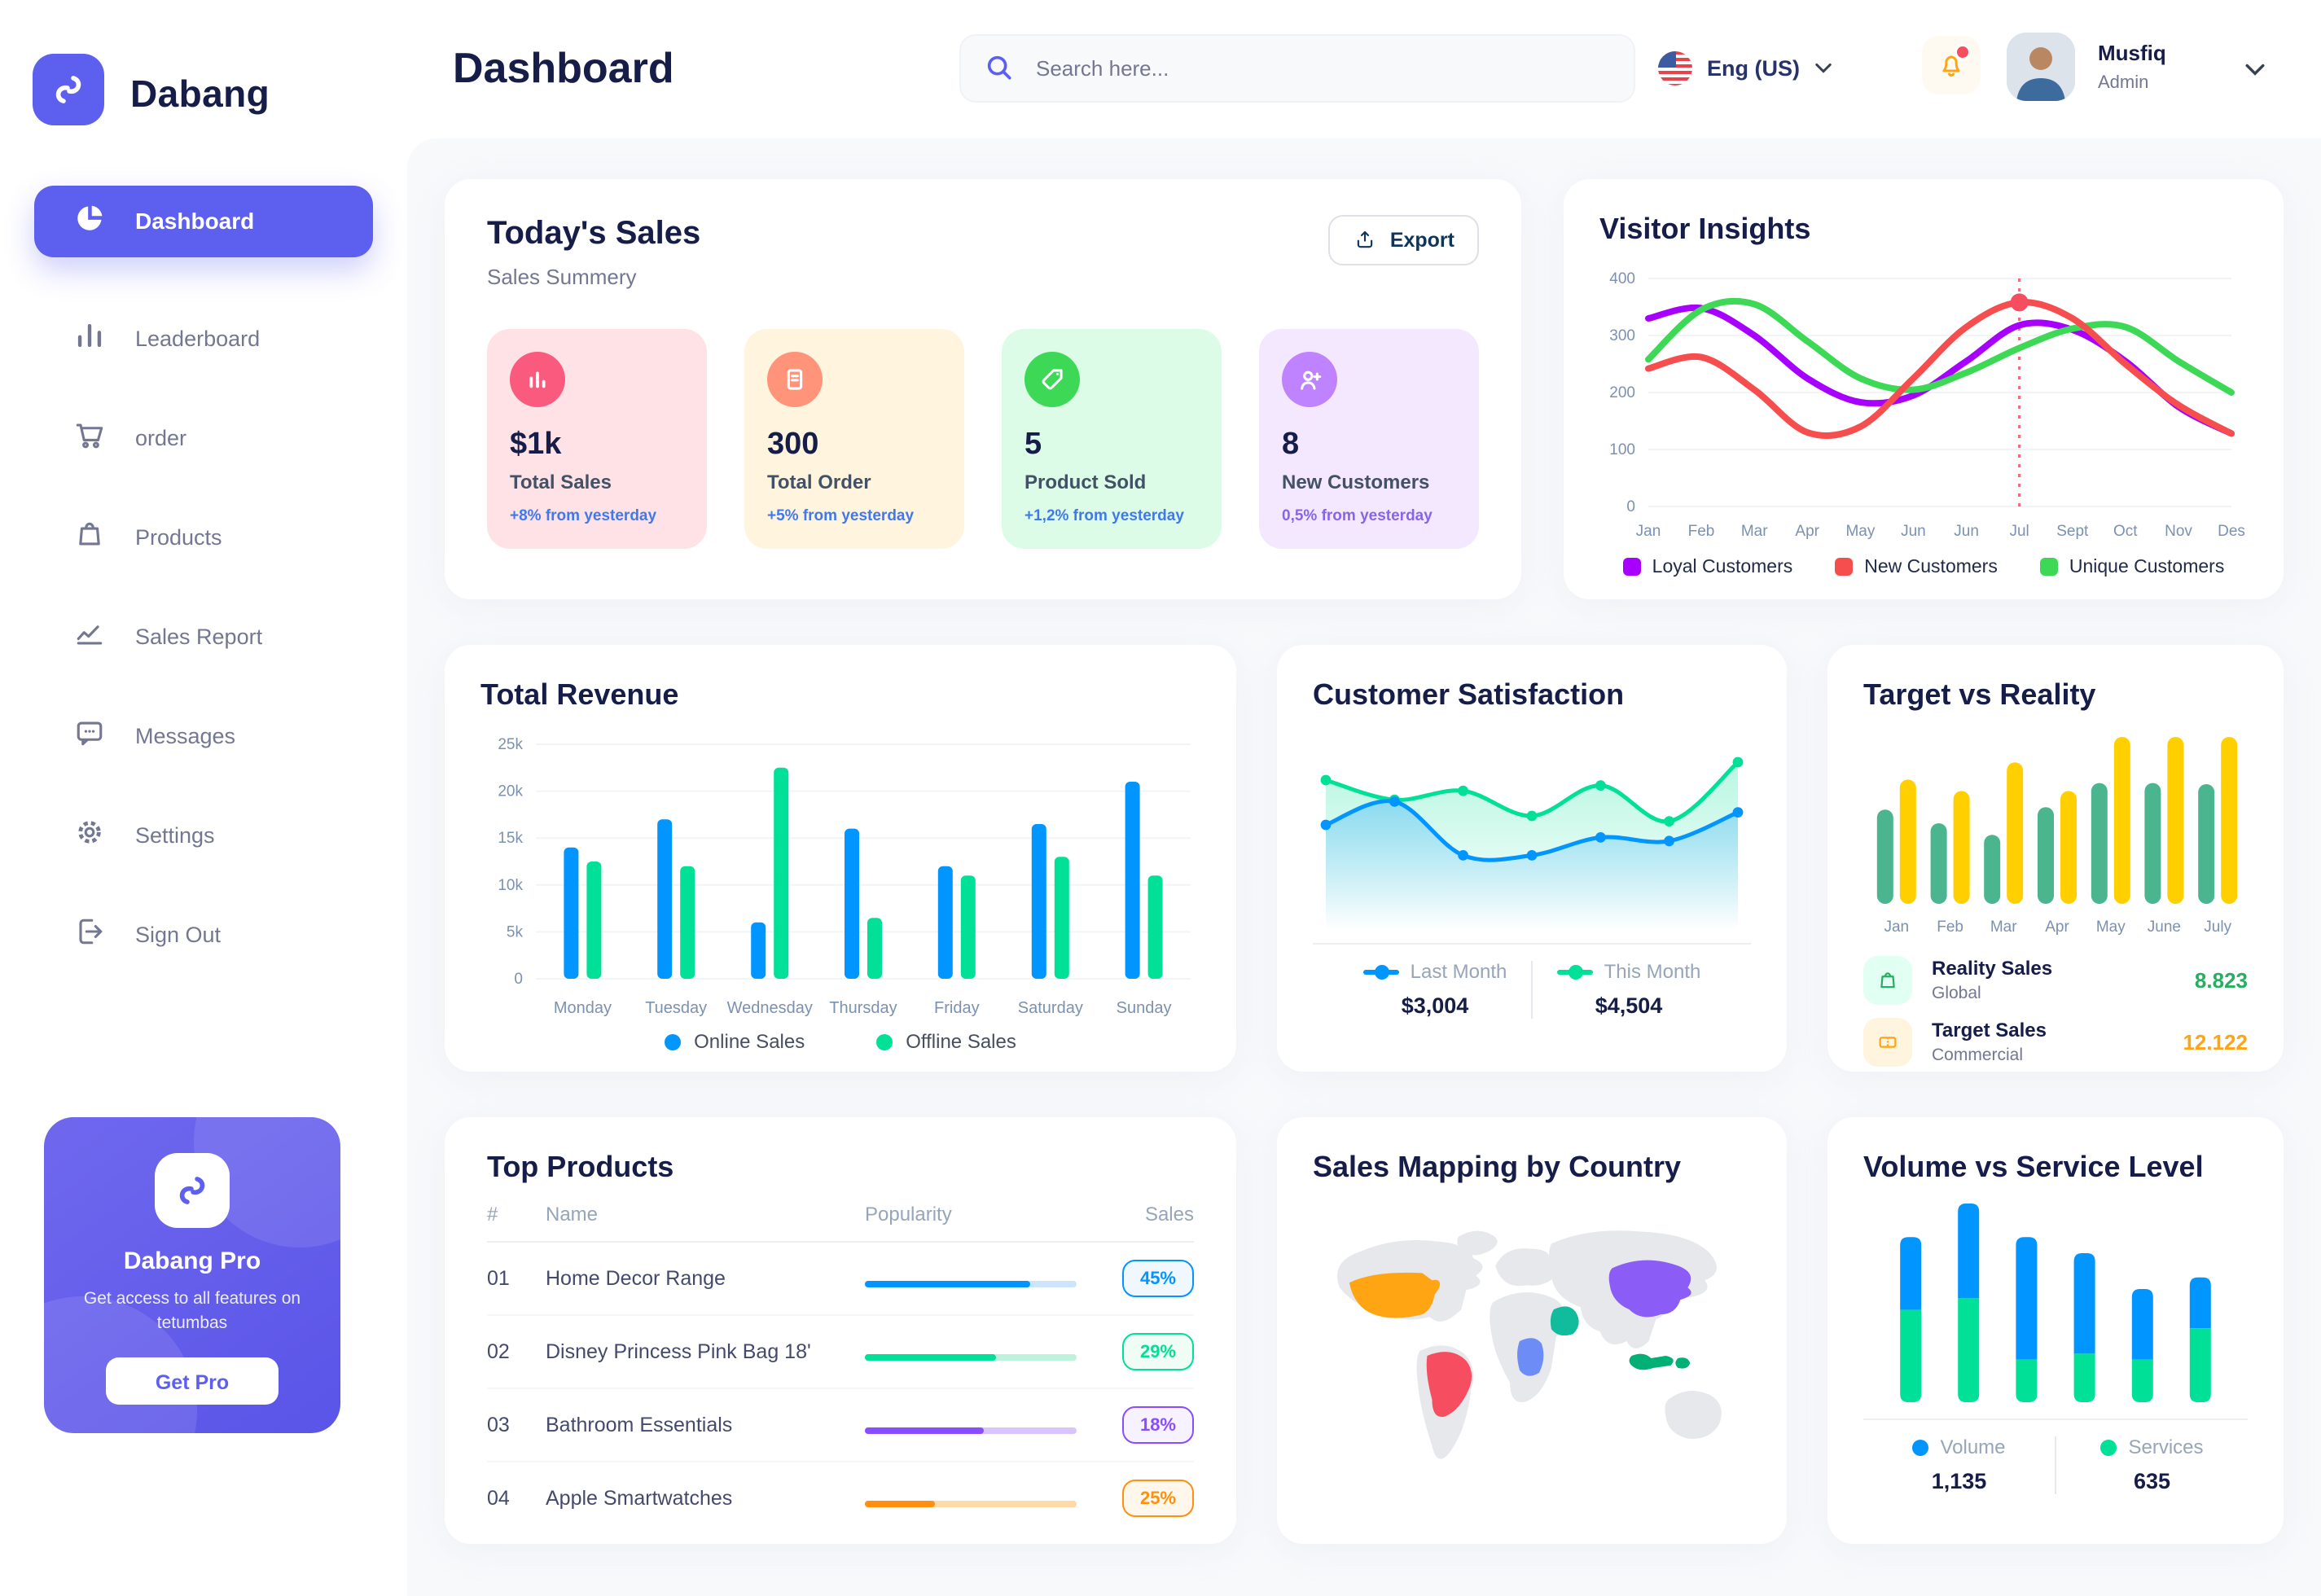  I want to click on column-header-popularity: Popularity, so click(908, 1215).